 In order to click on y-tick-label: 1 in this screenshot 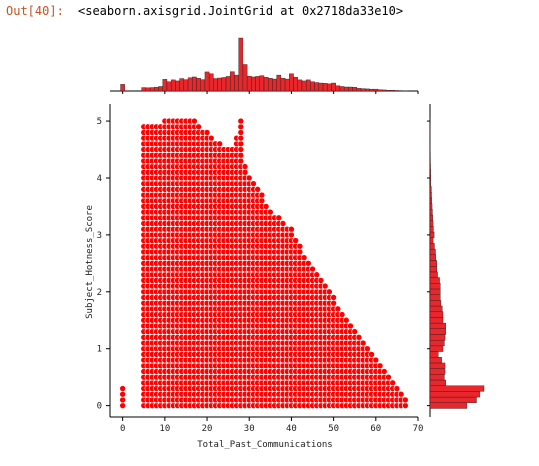, I will do `click(99, 350)`.